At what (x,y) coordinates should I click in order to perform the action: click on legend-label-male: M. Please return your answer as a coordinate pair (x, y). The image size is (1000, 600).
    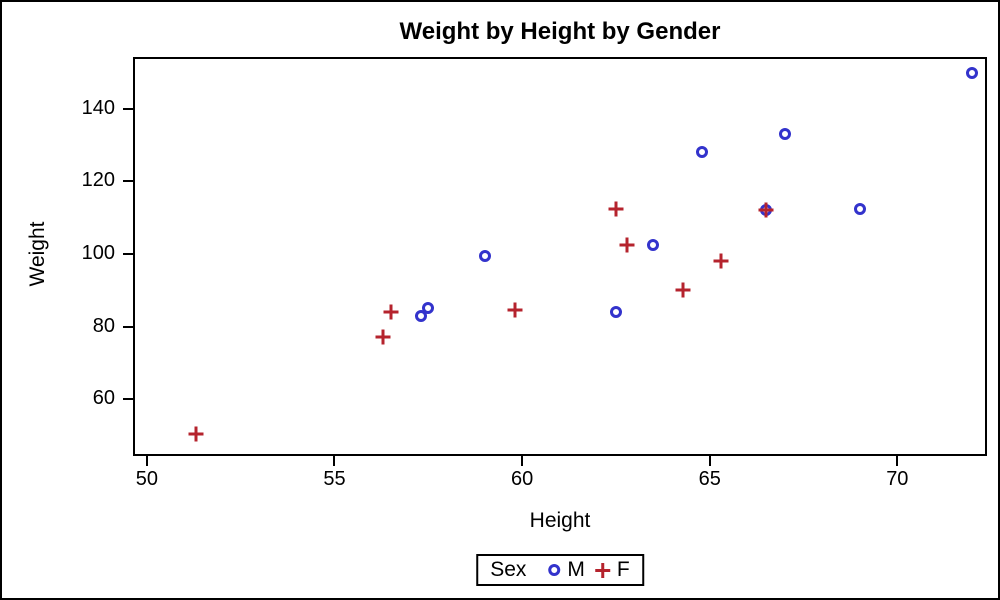
    Looking at the image, I should click on (576, 569).